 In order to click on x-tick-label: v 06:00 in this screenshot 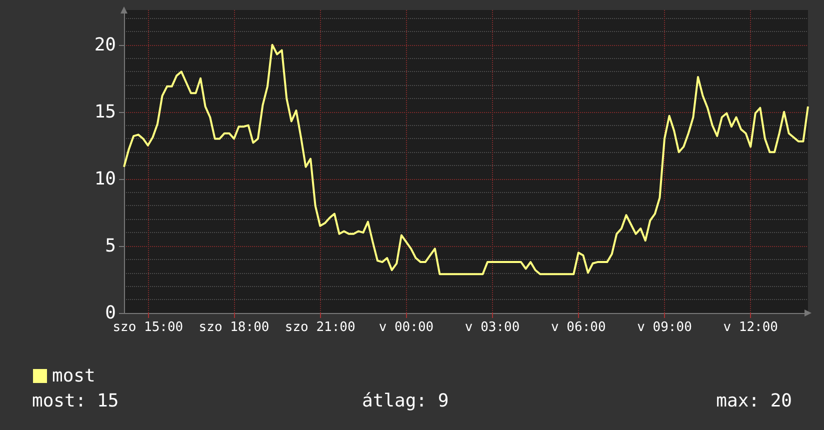, I will do `click(578, 327)`.